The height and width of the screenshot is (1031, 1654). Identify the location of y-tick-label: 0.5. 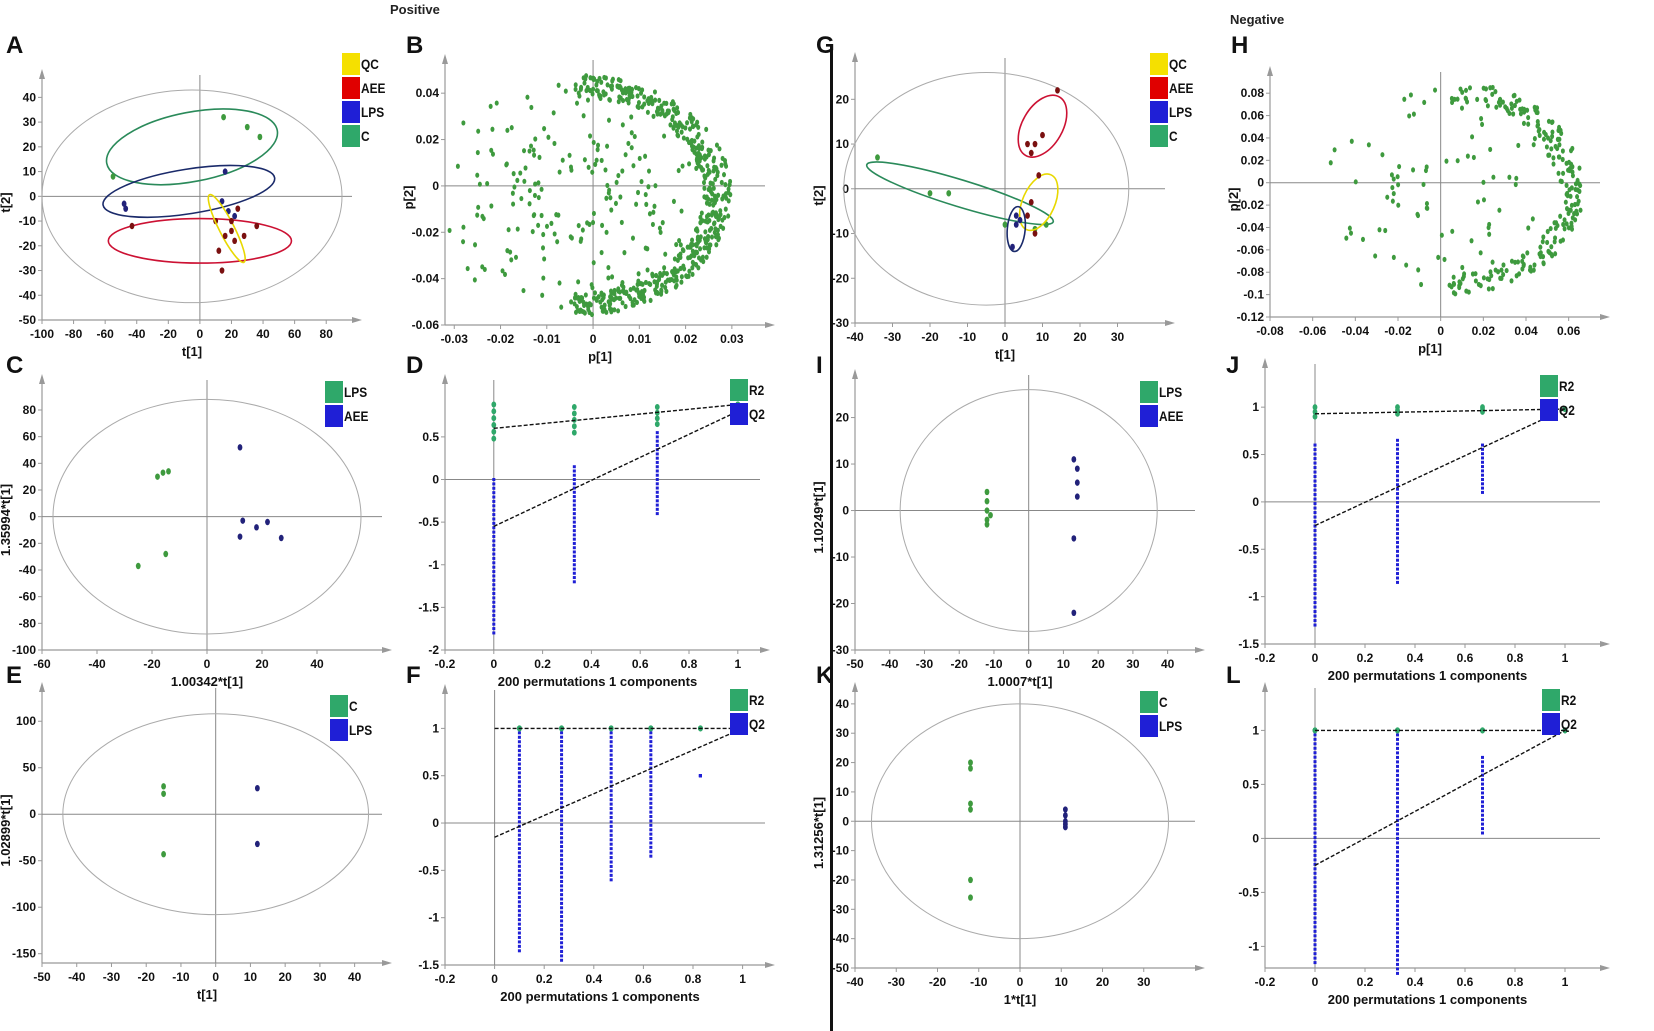
(1250, 784).